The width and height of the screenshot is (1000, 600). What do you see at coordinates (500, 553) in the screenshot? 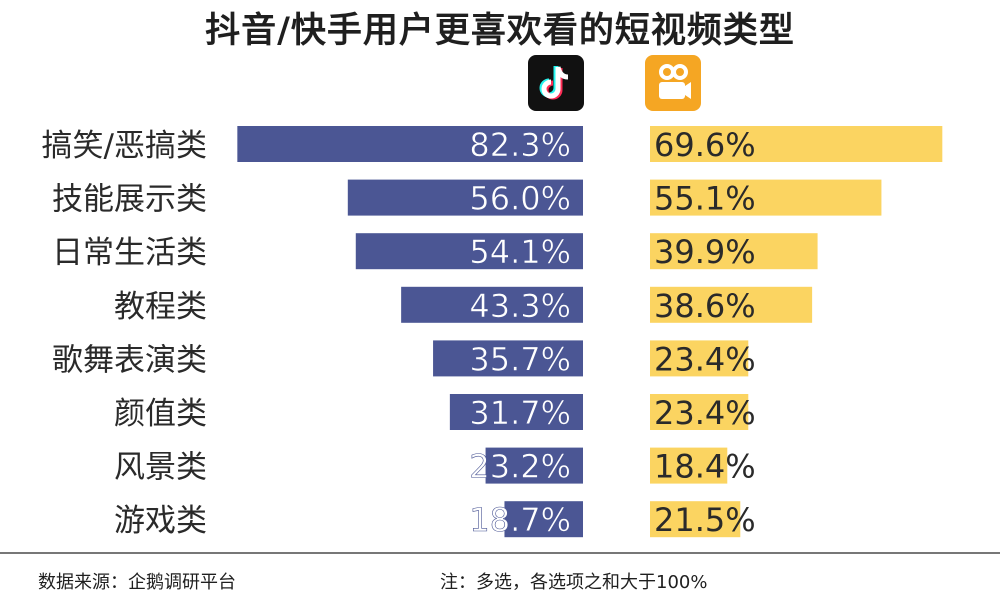
I see `footer-divider` at bounding box center [500, 553].